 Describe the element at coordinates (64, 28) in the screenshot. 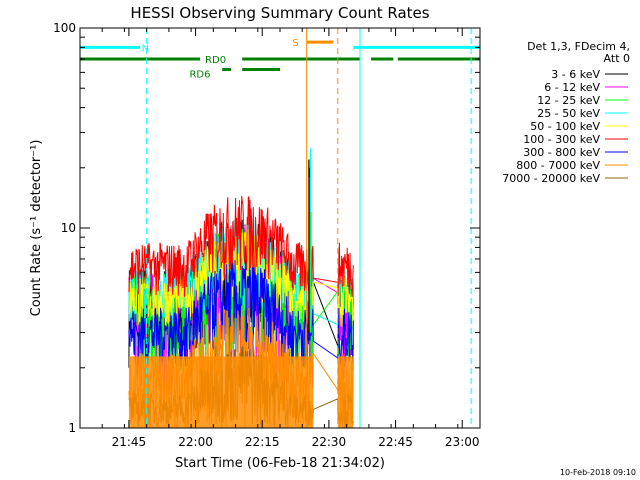

I see `y-tick-label: 100` at that location.